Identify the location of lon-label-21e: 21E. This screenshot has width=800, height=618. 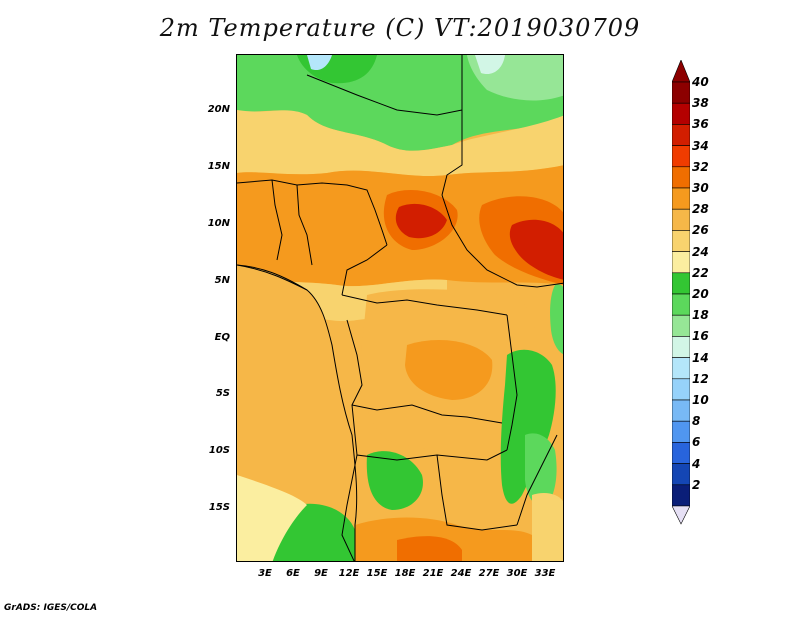
(433, 573).